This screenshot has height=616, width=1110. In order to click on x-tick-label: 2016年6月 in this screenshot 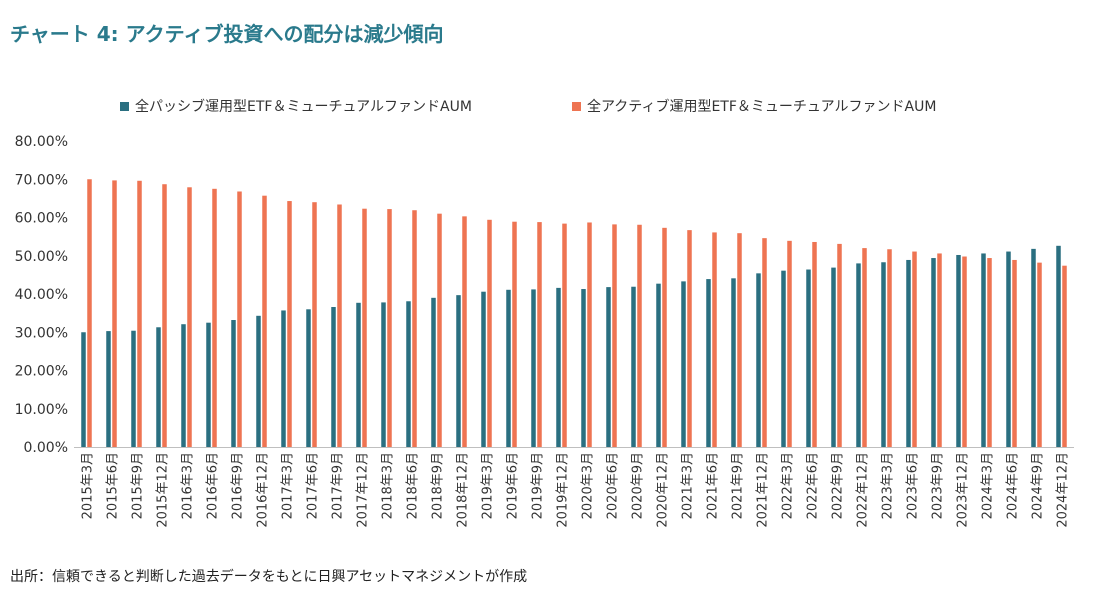, I will do `click(213, 485)`.